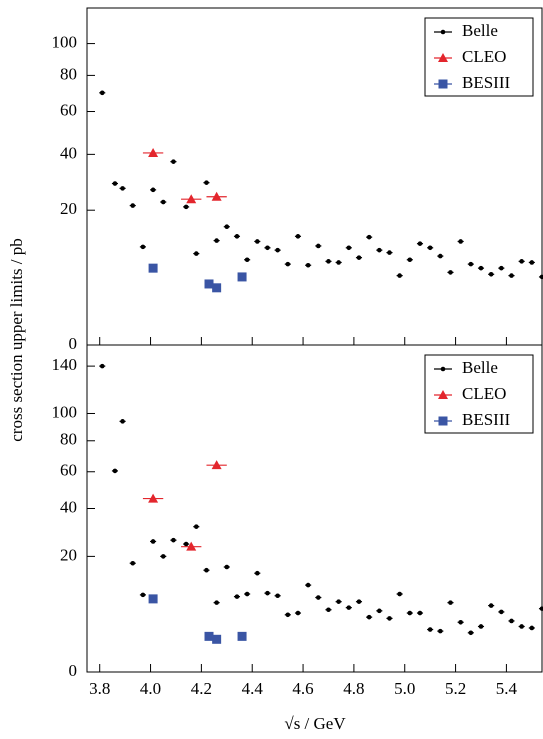 The width and height of the screenshot is (543, 739). Describe the element at coordinates (404, 688) in the screenshot. I see `x-tick-label: 5.0` at that location.